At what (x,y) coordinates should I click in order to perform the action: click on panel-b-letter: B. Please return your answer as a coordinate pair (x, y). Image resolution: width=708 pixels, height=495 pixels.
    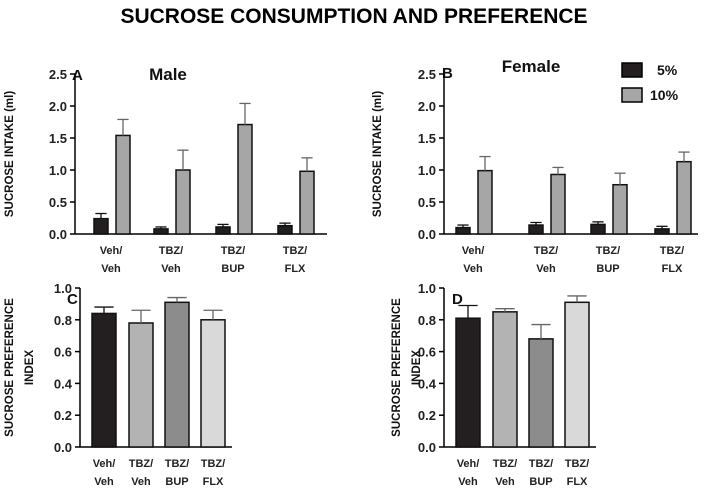
    Looking at the image, I should click on (447, 73).